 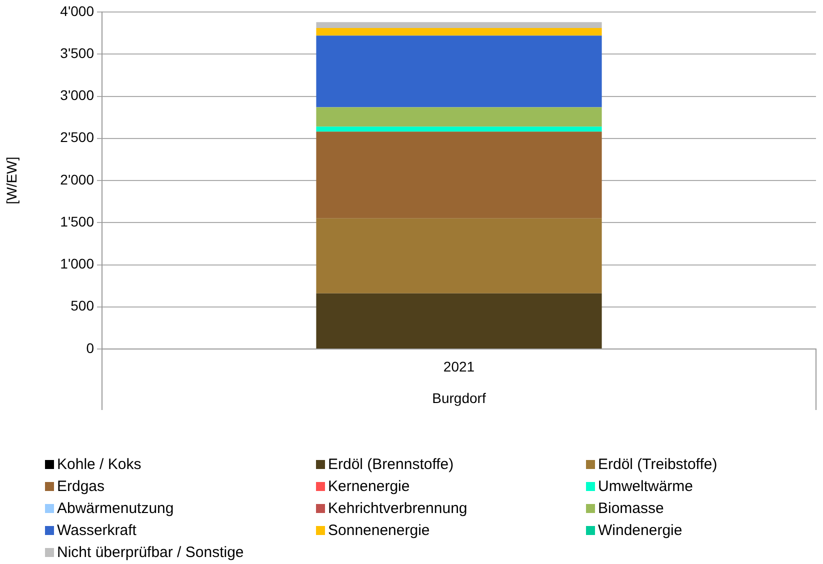 I want to click on y-tick-label: 3'000, so click(x=77, y=95).